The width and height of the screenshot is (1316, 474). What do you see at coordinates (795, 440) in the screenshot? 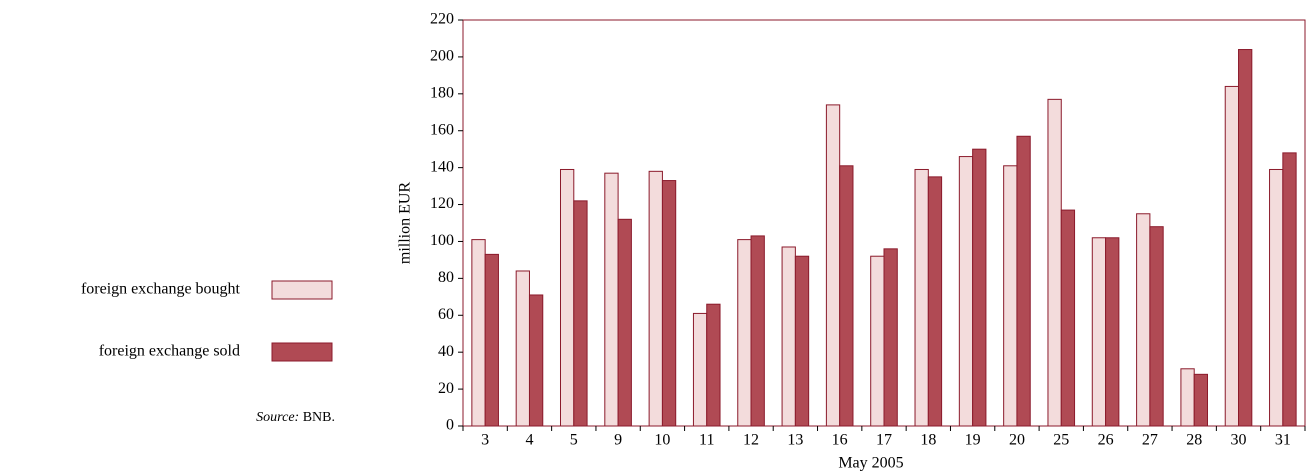
I see `x-tick-label: 13` at bounding box center [795, 440].